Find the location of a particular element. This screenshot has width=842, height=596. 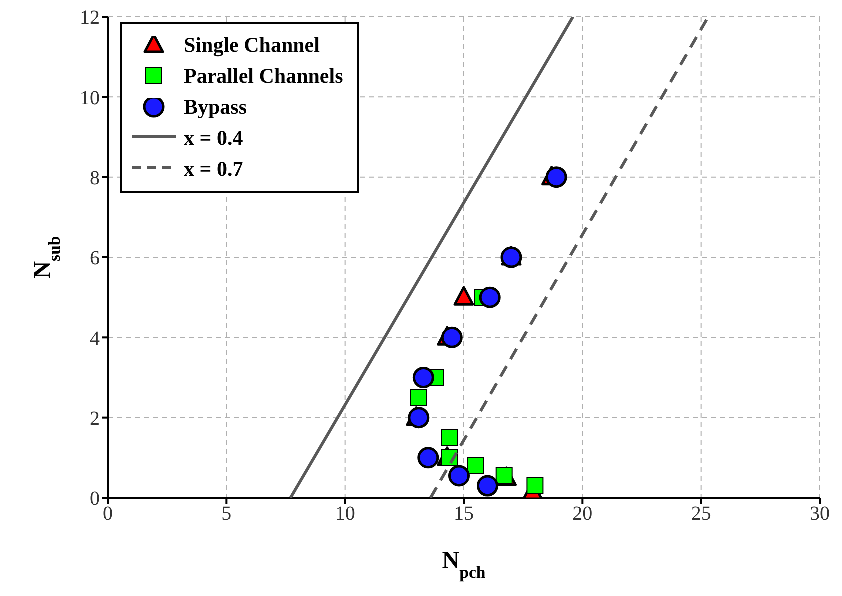

x-axis-title: N$_{pch}$ is located at coordinates (464, 565).